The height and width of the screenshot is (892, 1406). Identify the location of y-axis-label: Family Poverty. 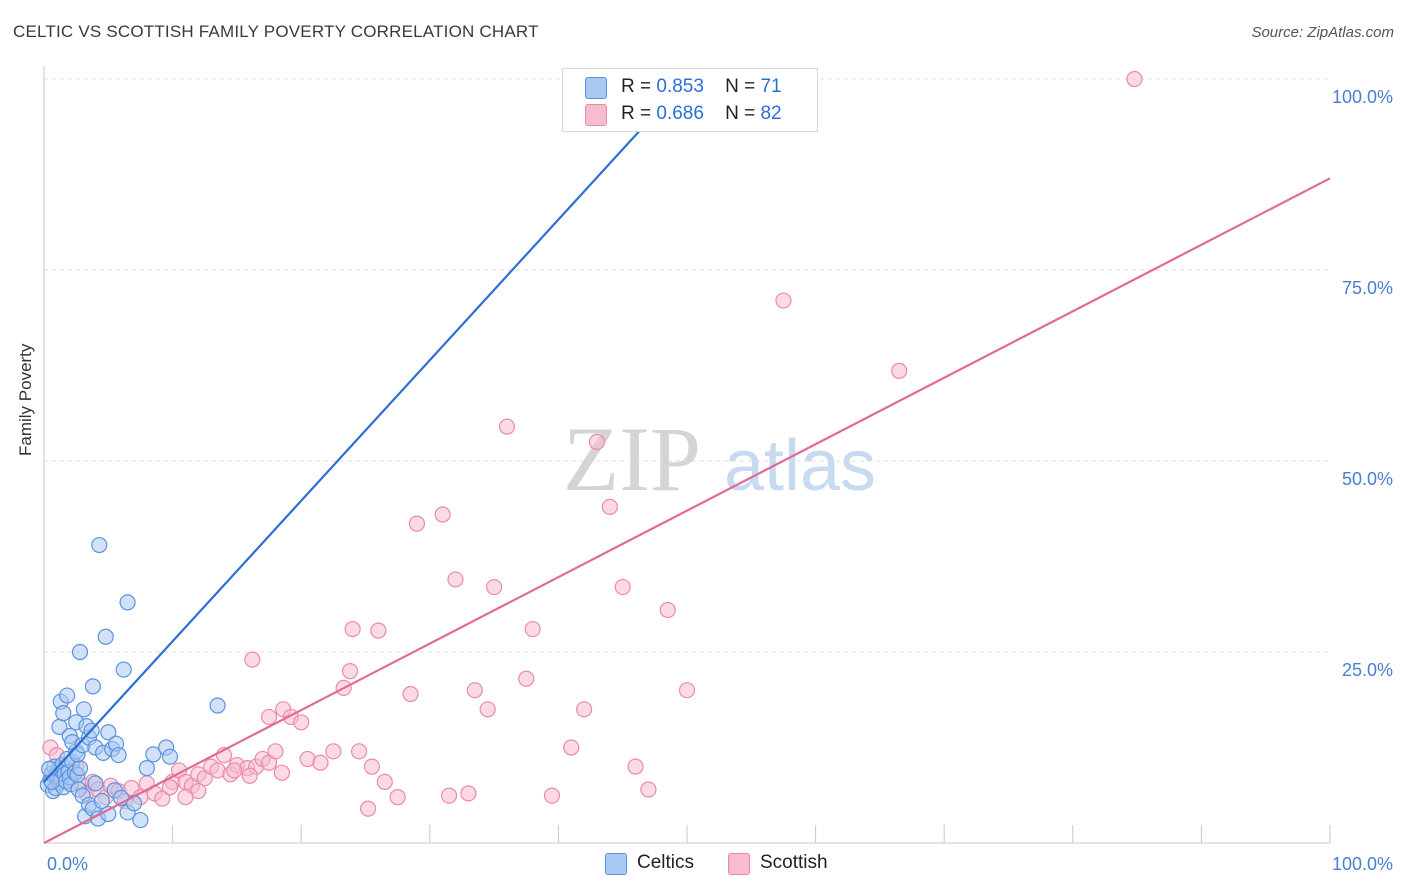
(25, 399).